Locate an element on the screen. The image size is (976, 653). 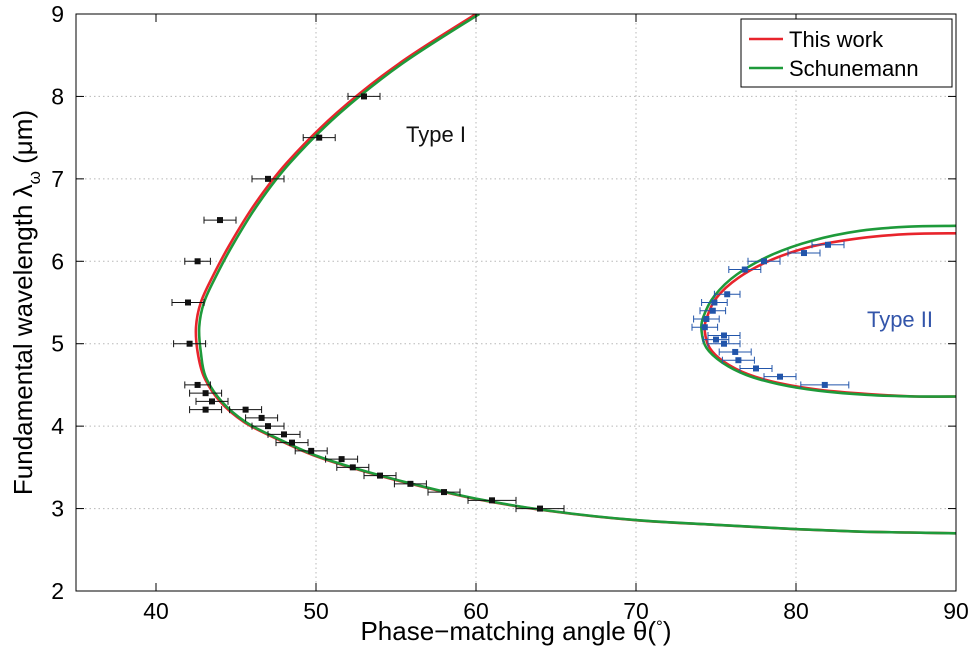
y-tick-label: 4 is located at coordinates (57, 426).